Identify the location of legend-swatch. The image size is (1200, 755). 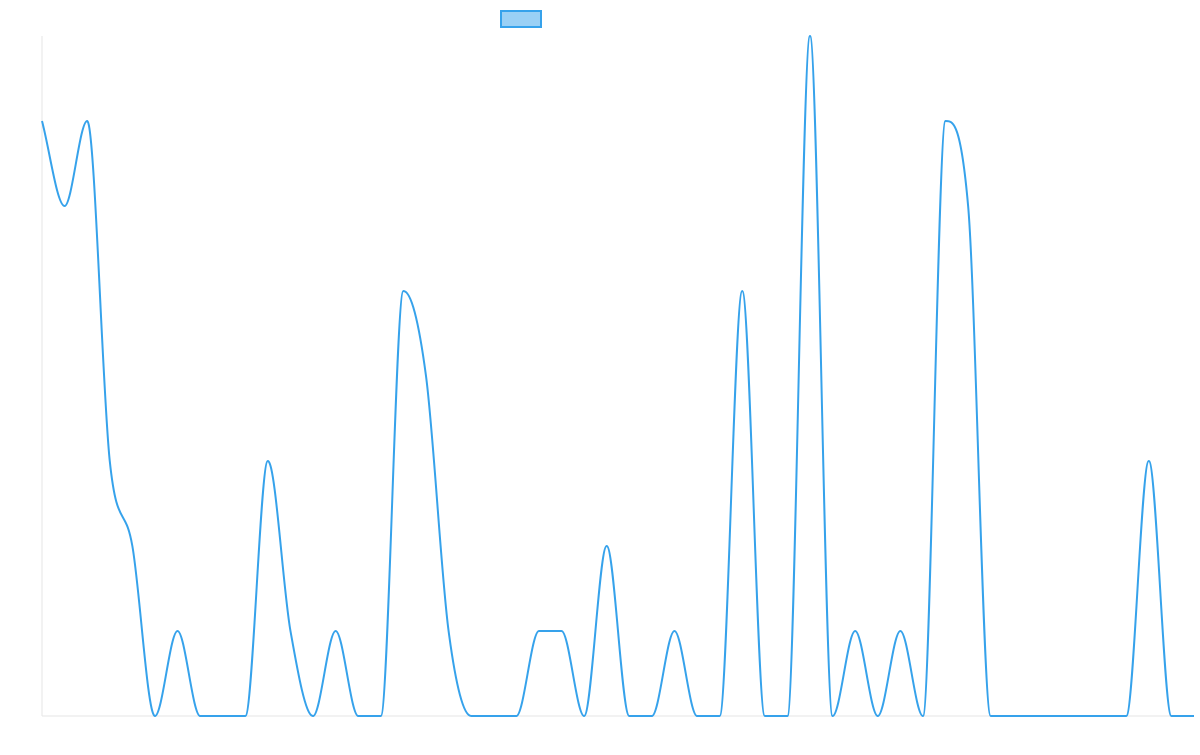
(521, 19).